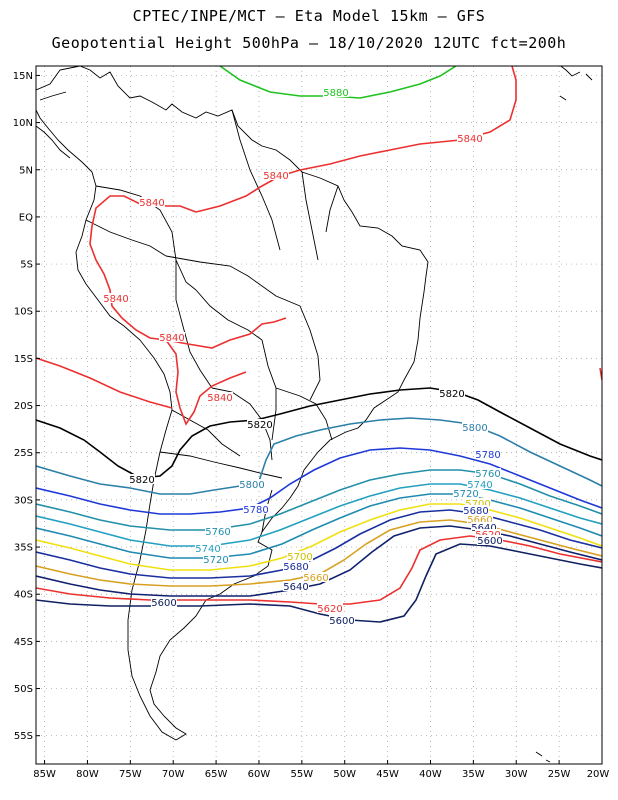 Image resolution: width=618 pixels, height=800 pixels. Describe the element at coordinates (259, 774) in the screenshot. I see `lon-tick-label: 60W` at that location.